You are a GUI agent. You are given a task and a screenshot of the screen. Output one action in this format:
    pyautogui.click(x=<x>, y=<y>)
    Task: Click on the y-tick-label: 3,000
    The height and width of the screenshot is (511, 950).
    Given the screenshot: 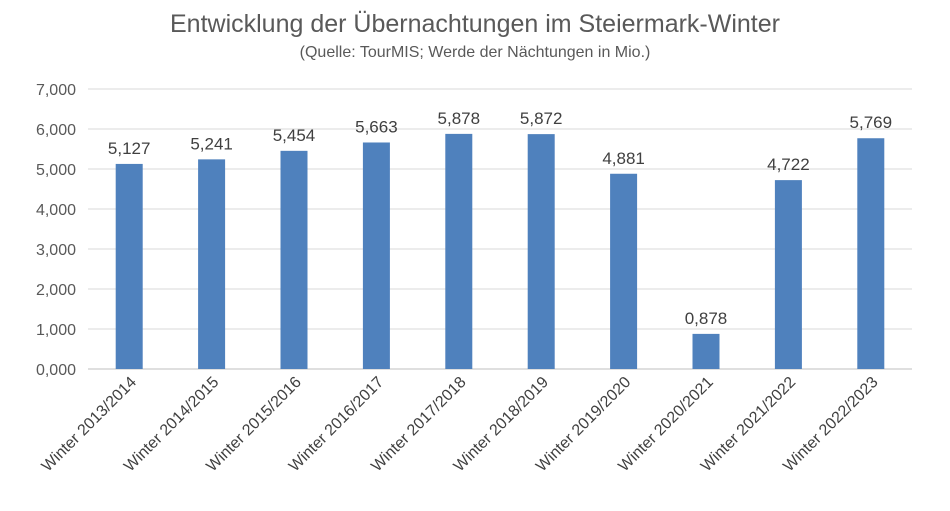 What is the action you would take?
    pyautogui.click(x=56, y=250)
    